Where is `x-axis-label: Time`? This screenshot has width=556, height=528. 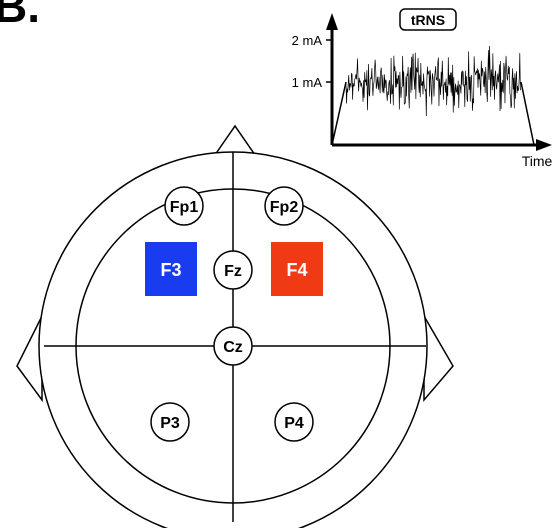
x-axis-label: Time is located at coordinates (537, 161).